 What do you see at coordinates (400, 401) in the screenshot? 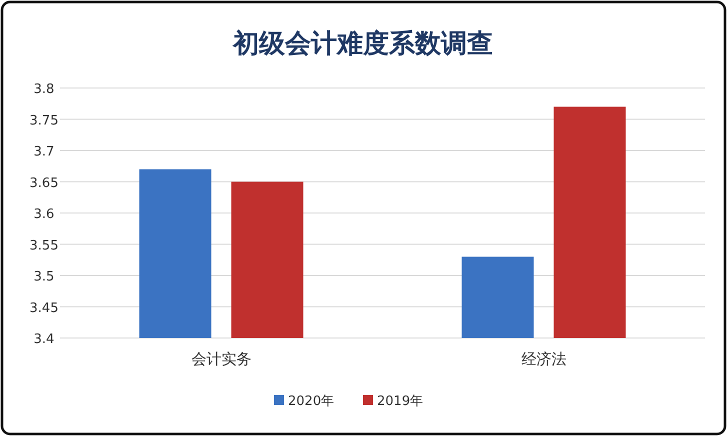
I see `legend-label: 2019年` at bounding box center [400, 401].